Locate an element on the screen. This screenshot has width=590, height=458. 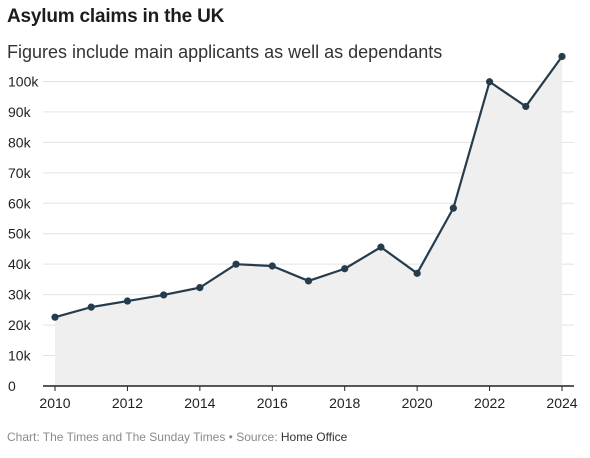
chart-title: Asylum claims in the UK is located at coordinates (116, 16).